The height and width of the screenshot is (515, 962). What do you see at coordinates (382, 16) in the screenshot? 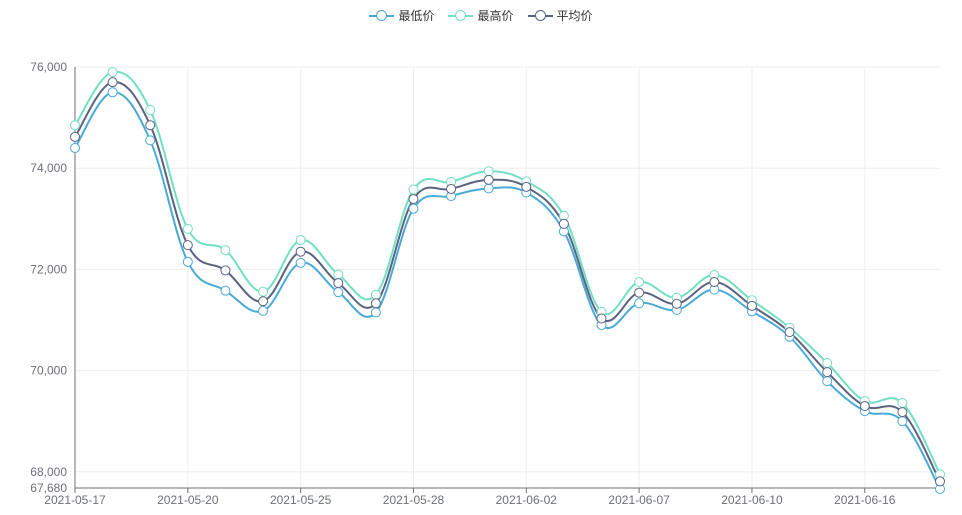
I see `legend-low-symbol` at bounding box center [382, 16].